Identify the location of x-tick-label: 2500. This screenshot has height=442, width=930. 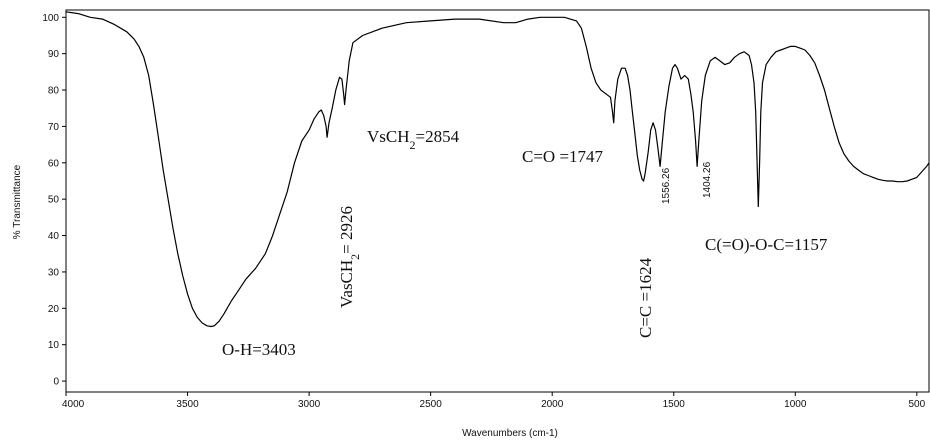
(431, 404).